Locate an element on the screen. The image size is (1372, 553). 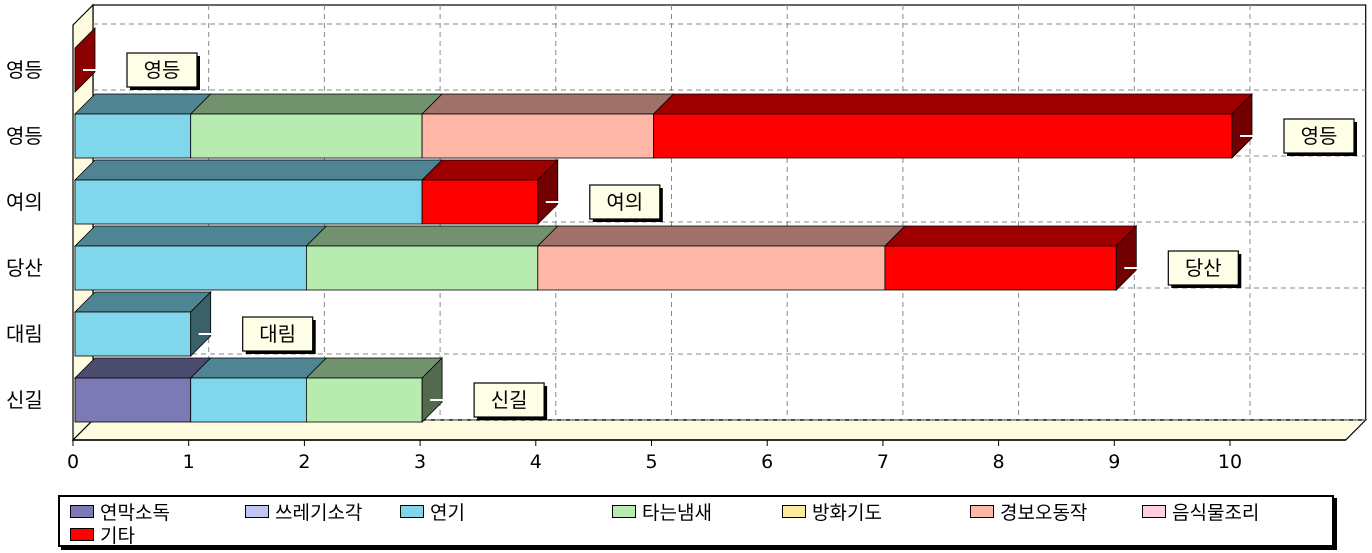
legend-item: 경보오동작 is located at coordinates (1029, 511).